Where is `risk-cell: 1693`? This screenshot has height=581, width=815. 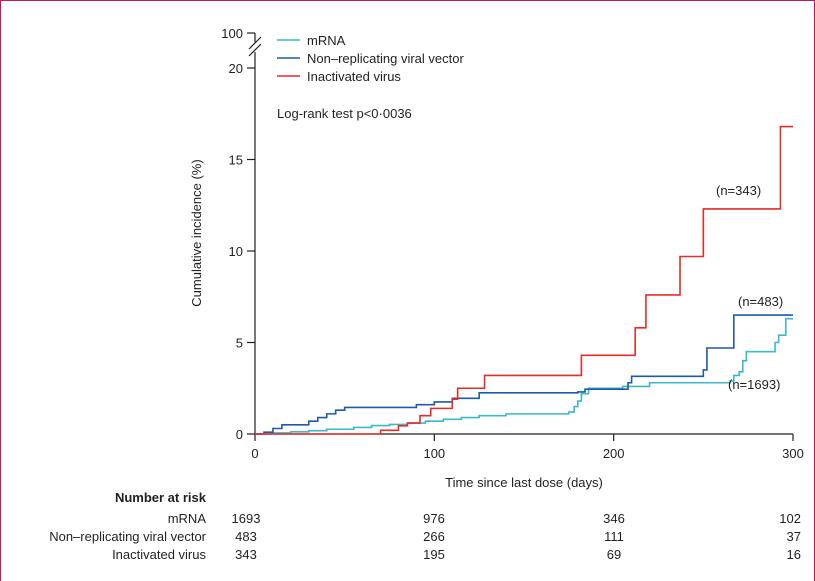 risk-cell: 1693 is located at coordinates (246, 518).